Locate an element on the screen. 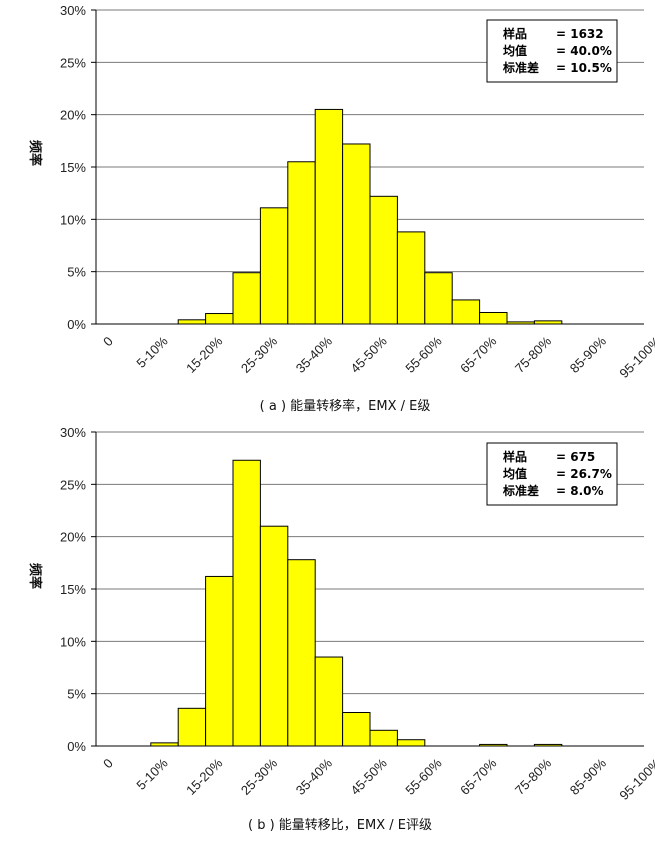 The image size is (655, 841). x-tick-label-b-2: 15-20% is located at coordinates (204, 776).